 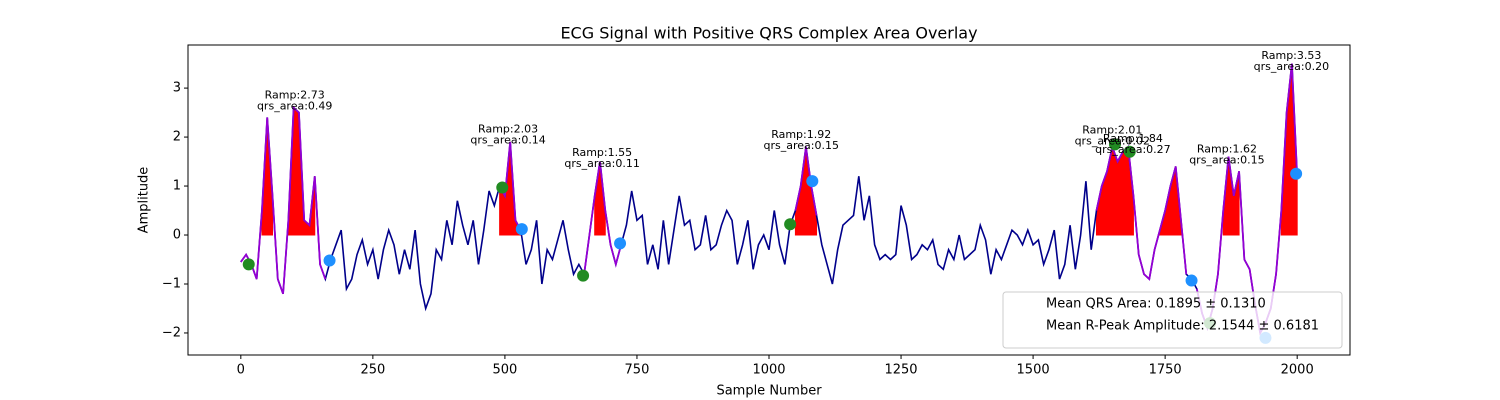 I want to click on y-tick-label: 1, so click(x=177, y=186).